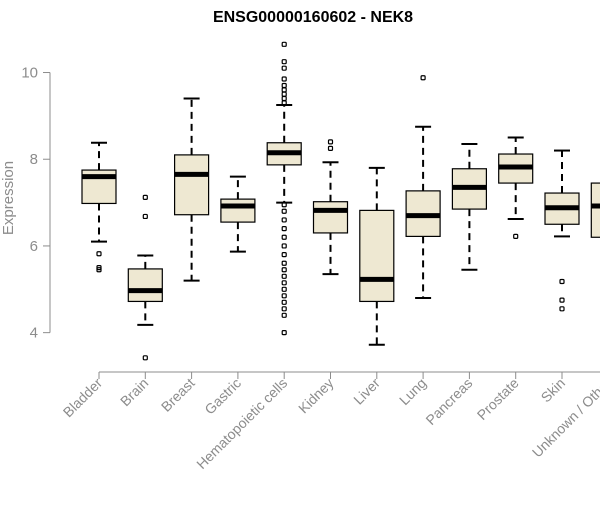  What do you see at coordinates (178, 395) in the screenshot?
I see `x-tick-label: Breast` at bounding box center [178, 395].